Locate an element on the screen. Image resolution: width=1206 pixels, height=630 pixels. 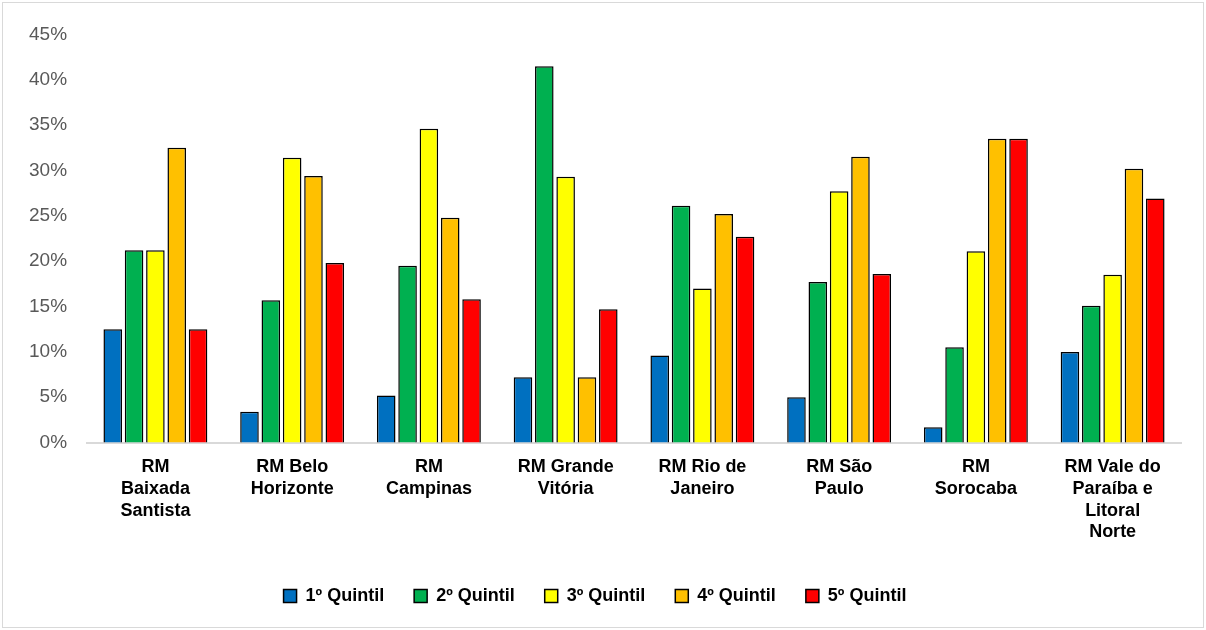
y-tick-label: 0% is located at coordinates (53, 441).